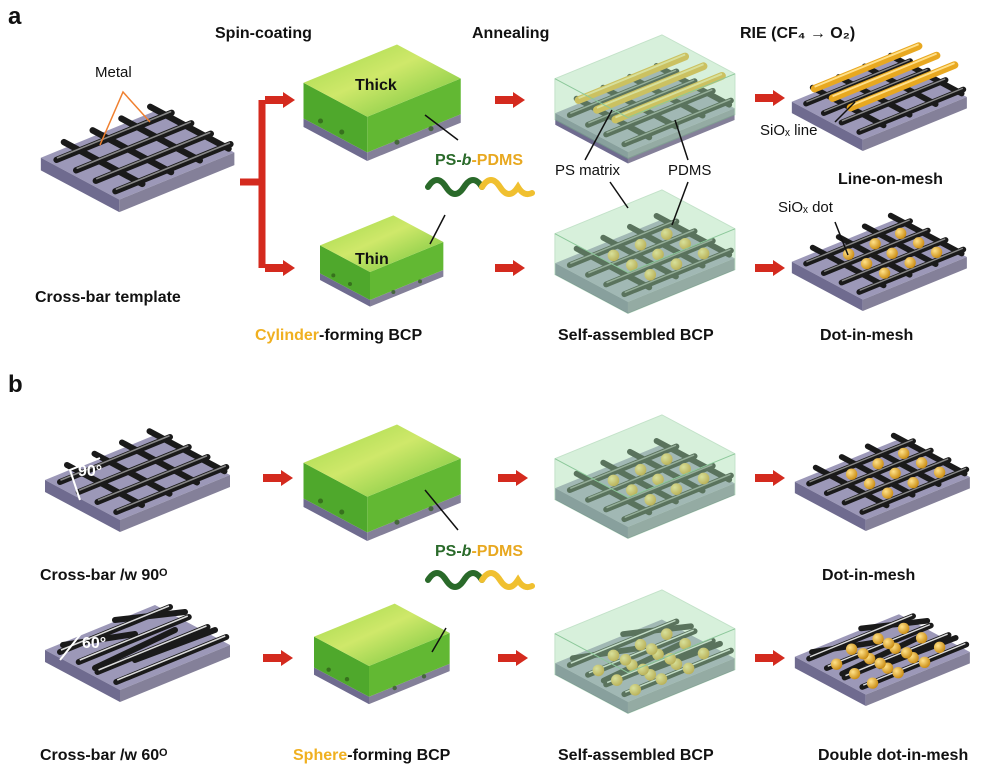  I want to click on annotation: Thin, so click(372, 259).